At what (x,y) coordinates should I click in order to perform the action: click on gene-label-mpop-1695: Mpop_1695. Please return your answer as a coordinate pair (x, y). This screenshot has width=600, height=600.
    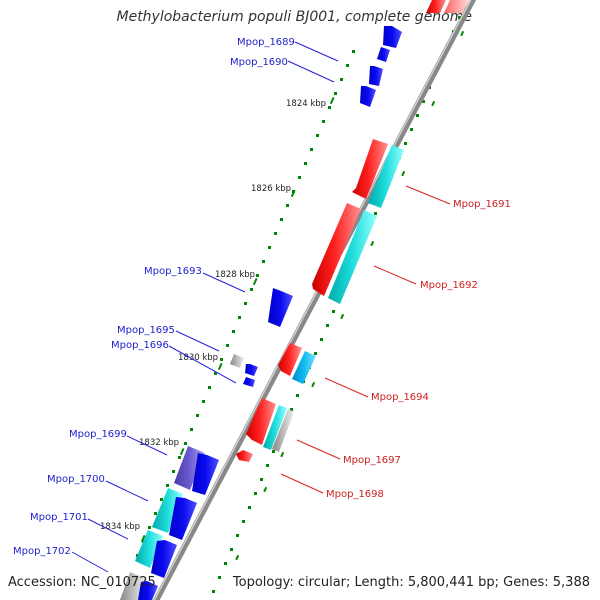
    Looking at the image, I should click on (146, 330).